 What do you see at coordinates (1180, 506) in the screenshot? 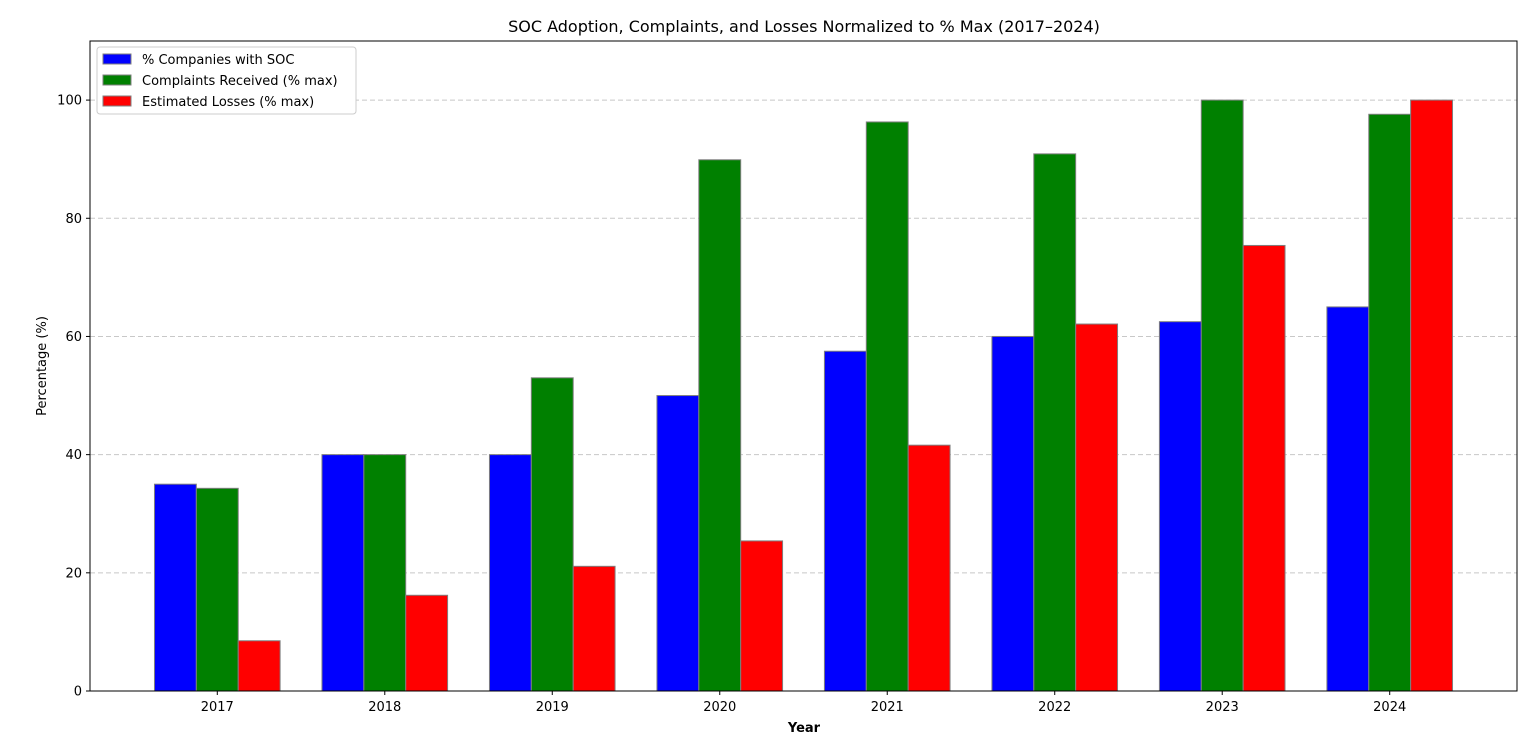
I see `bar-series-1-2023` at bounding box center [1180, 506].